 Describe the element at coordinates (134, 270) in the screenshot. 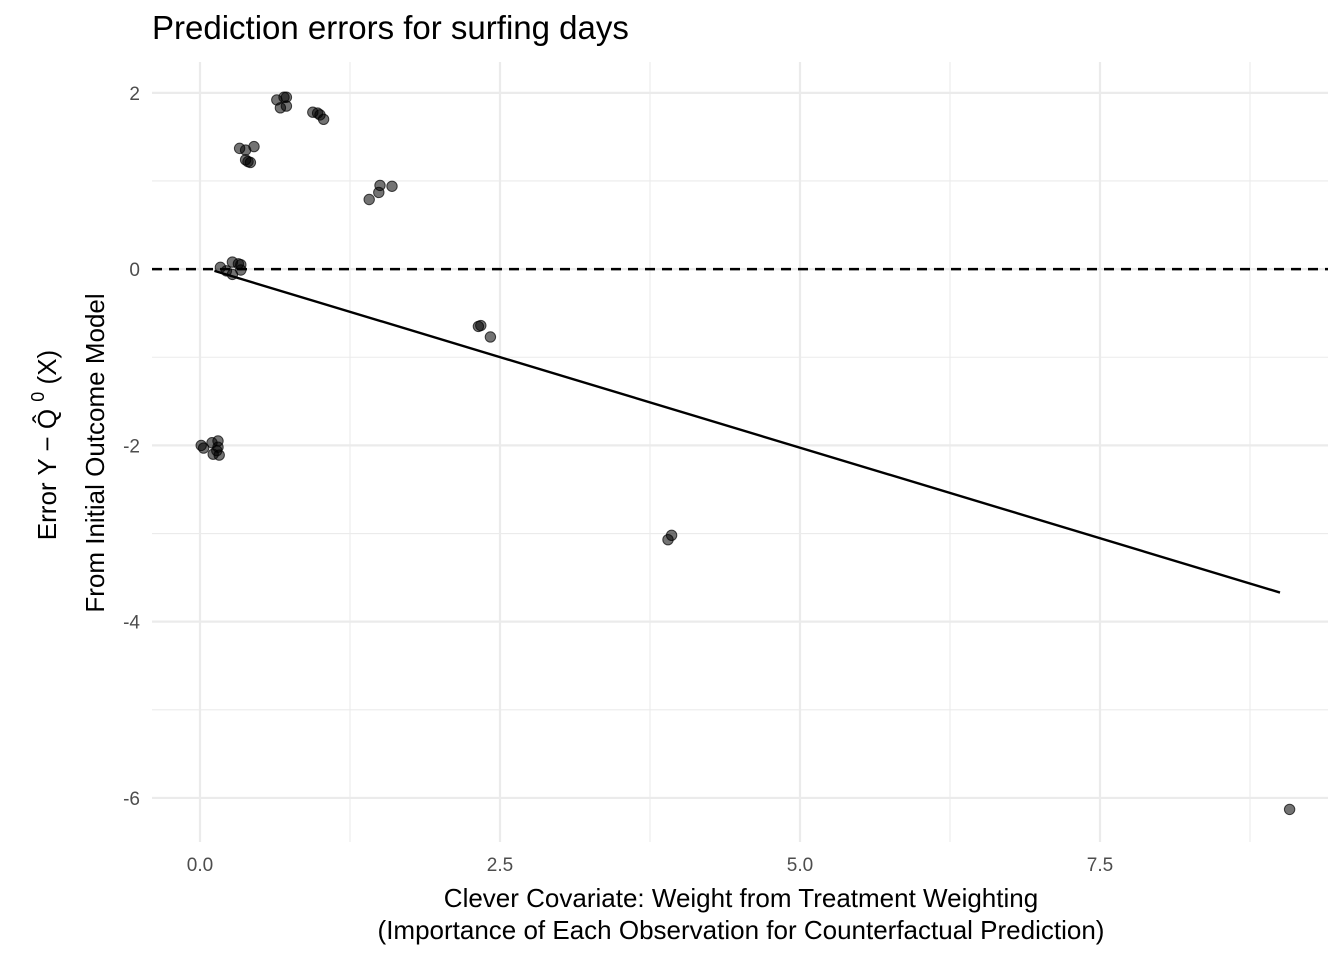

I see `y-tick-label: 0` at that location.